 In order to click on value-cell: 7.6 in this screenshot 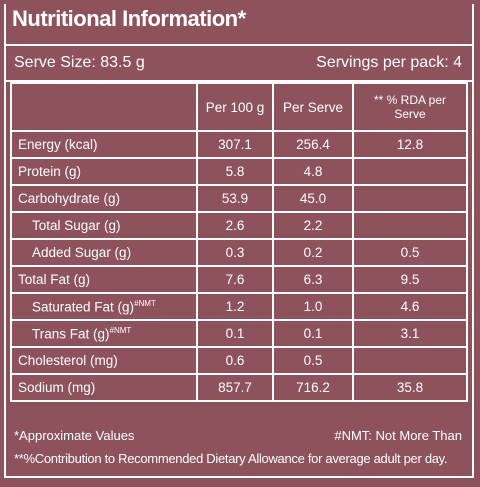, I will do `click(235, 279)`.